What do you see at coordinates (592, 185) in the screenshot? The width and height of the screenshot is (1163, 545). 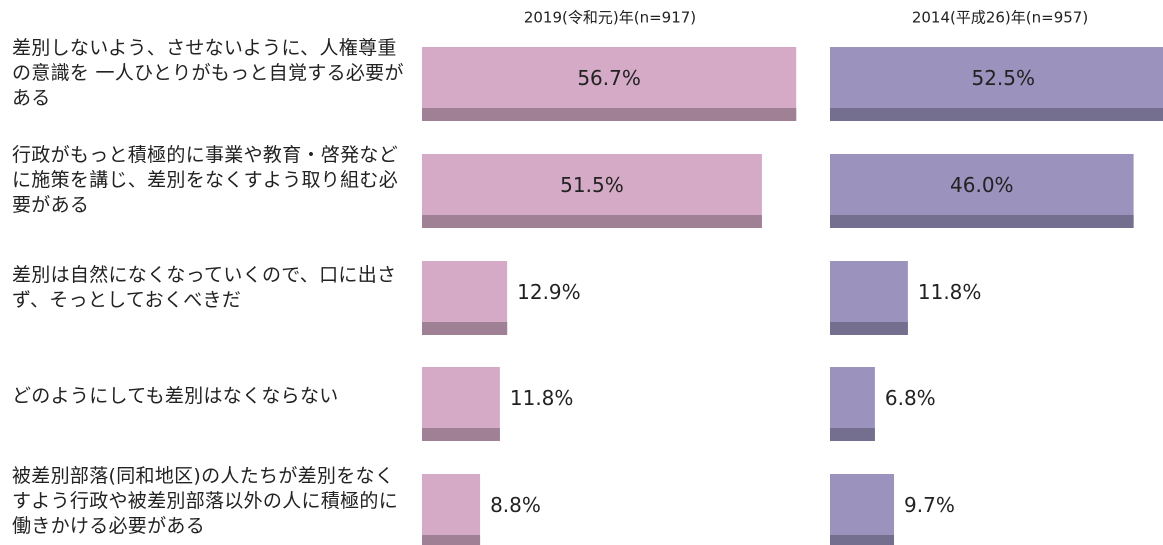 I see `value-label: 51.5%` at bounding box center [592, 185].